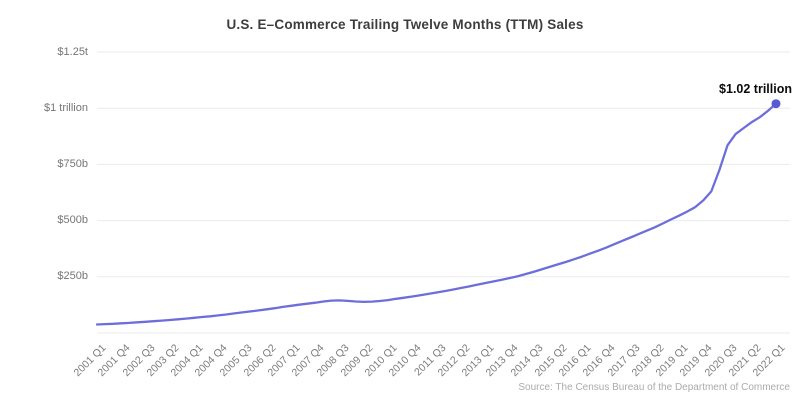 The height and width of the screenshot is (419, 810). Describe the element at coordinates (755, 89) in the screenshot. I see `endpoint-annotation: $1.02 trillion` at that location.